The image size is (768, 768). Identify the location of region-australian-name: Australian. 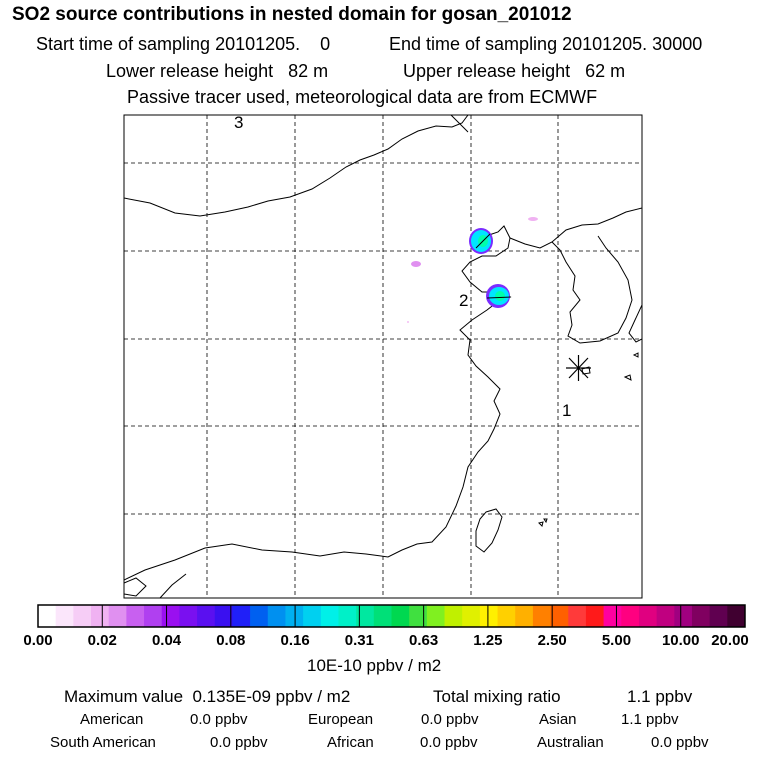
(570, 742).